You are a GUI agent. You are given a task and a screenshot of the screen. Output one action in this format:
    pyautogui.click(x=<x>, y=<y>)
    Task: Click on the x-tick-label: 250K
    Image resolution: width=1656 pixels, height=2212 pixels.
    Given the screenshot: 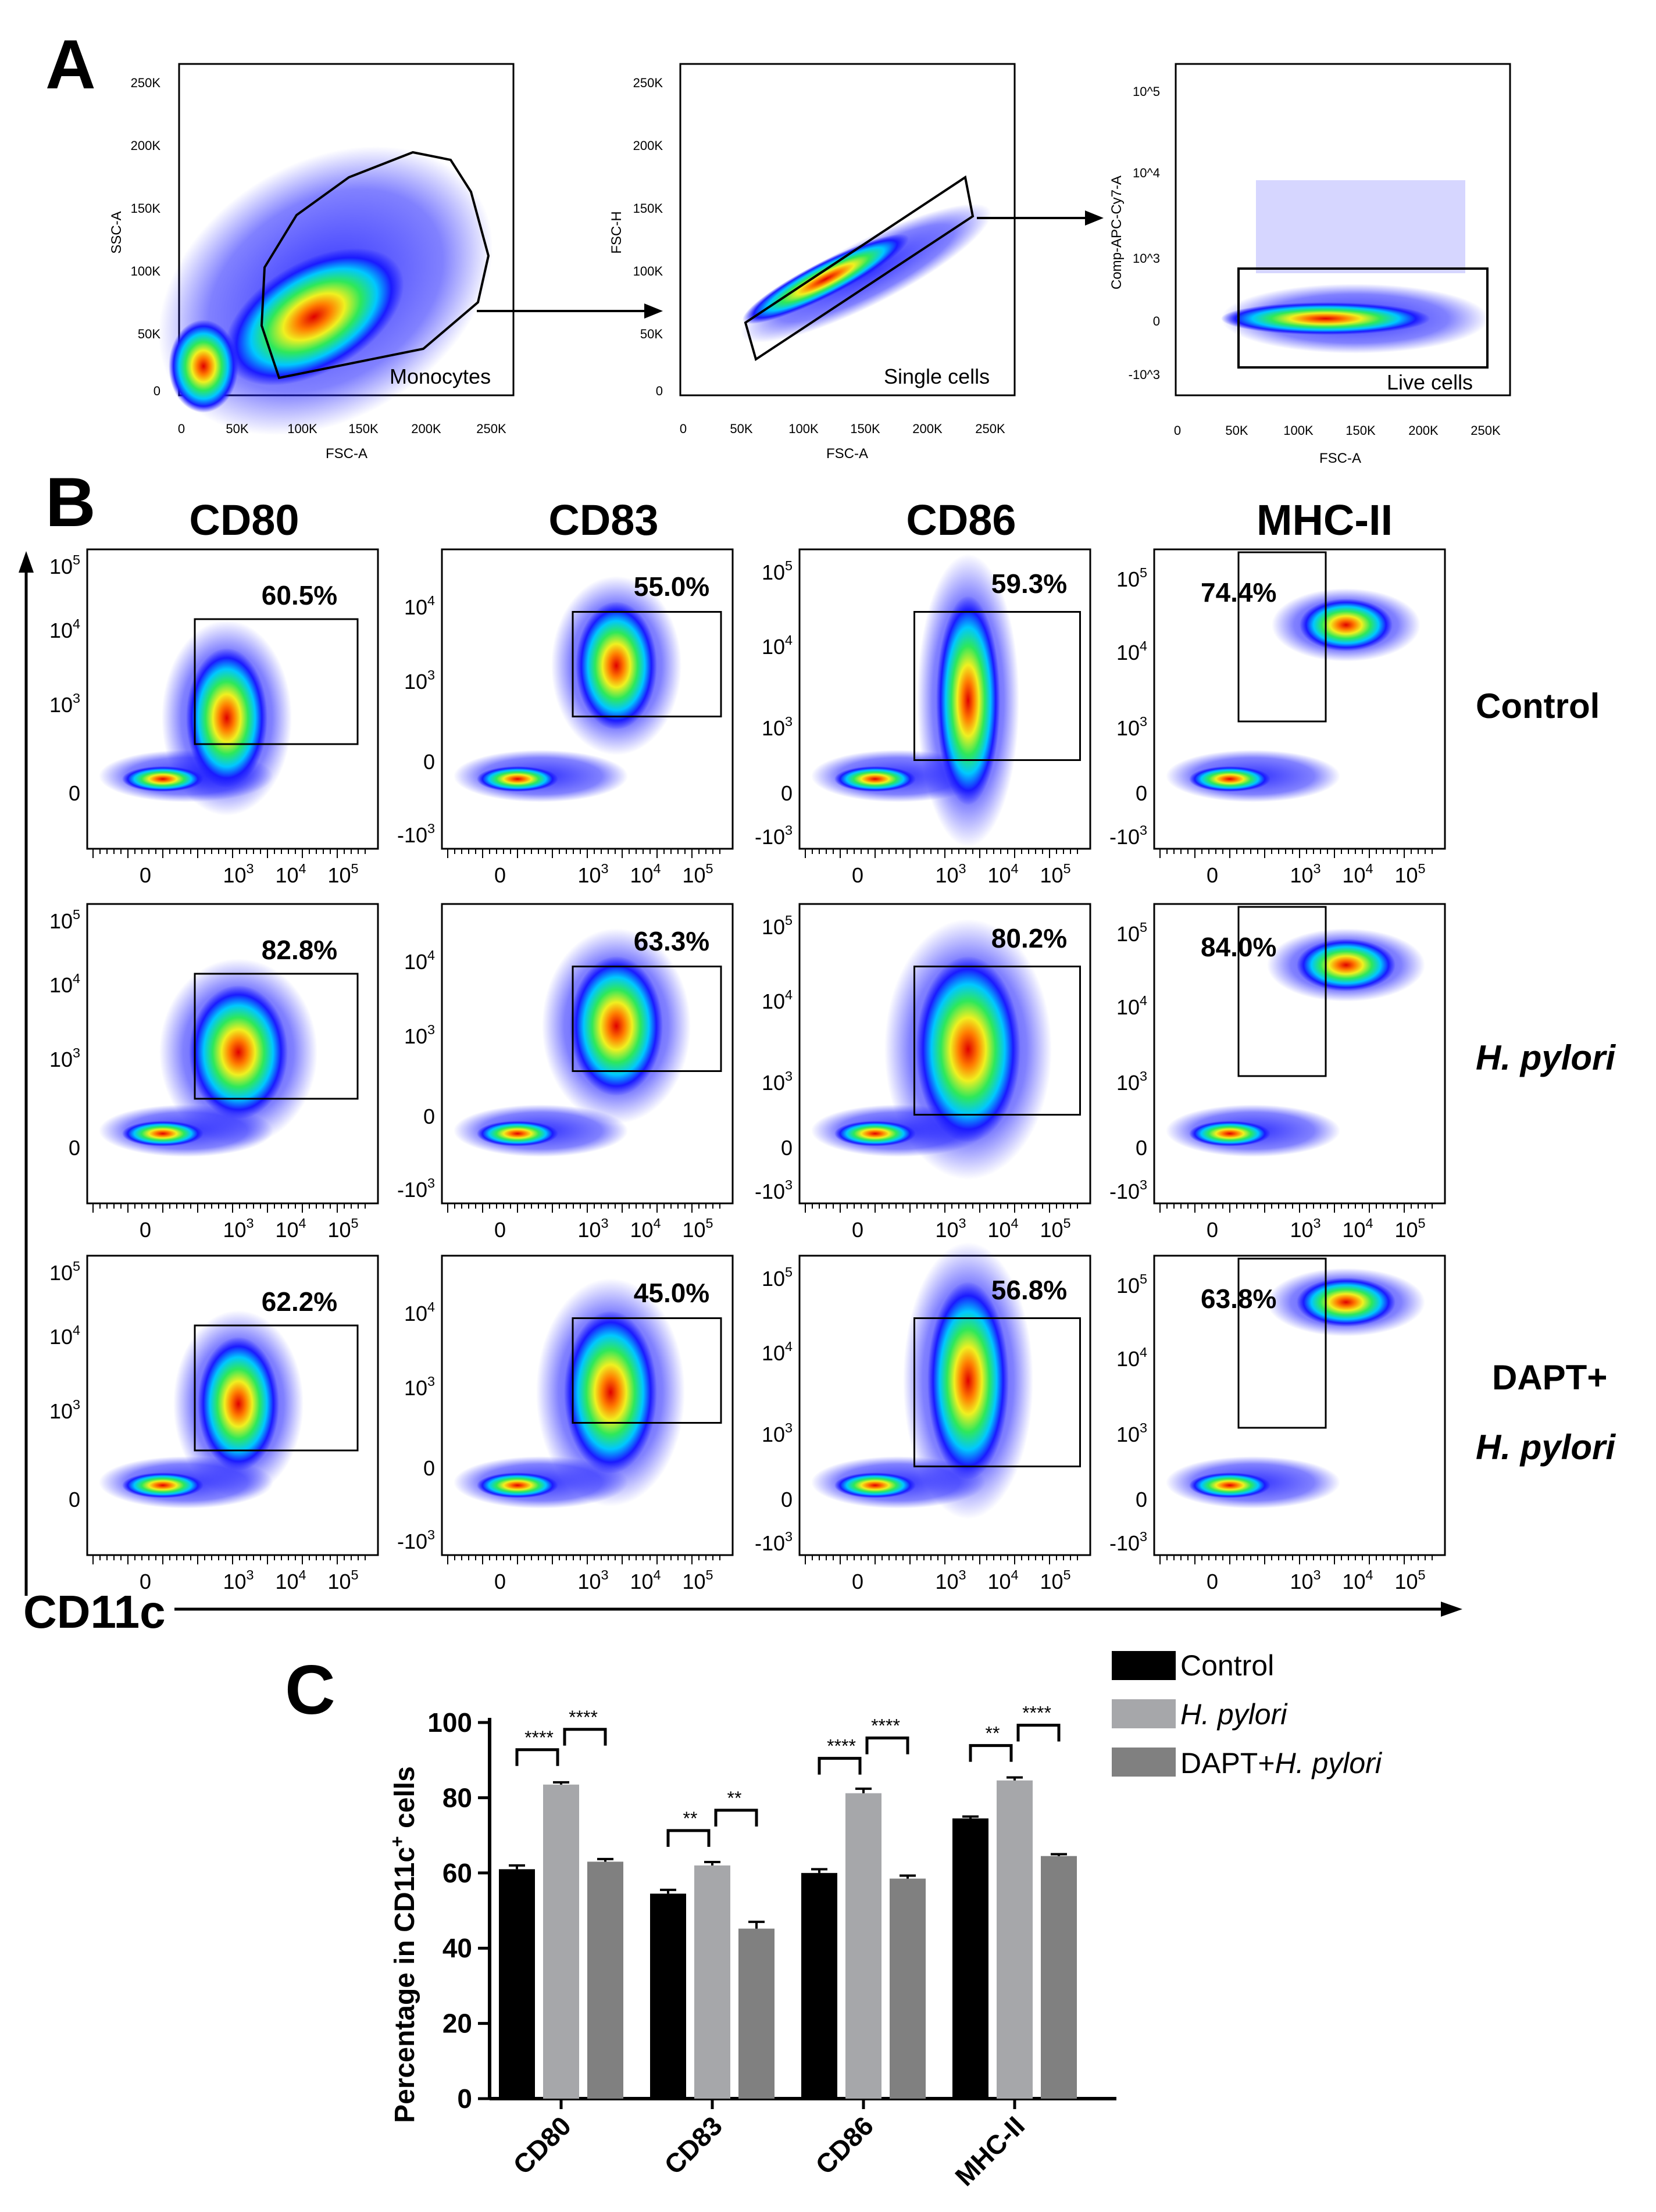 What is the action you would take?
    pyautogui.click(x=1486, y=430)
    